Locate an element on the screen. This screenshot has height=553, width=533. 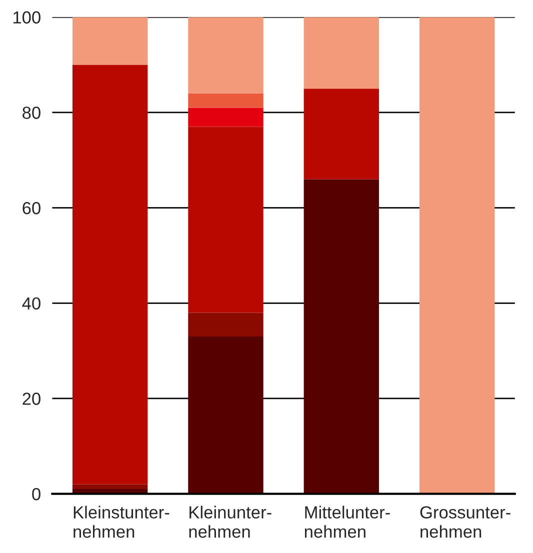
y-tick-label: 0 is located at coordinates (36, 494).